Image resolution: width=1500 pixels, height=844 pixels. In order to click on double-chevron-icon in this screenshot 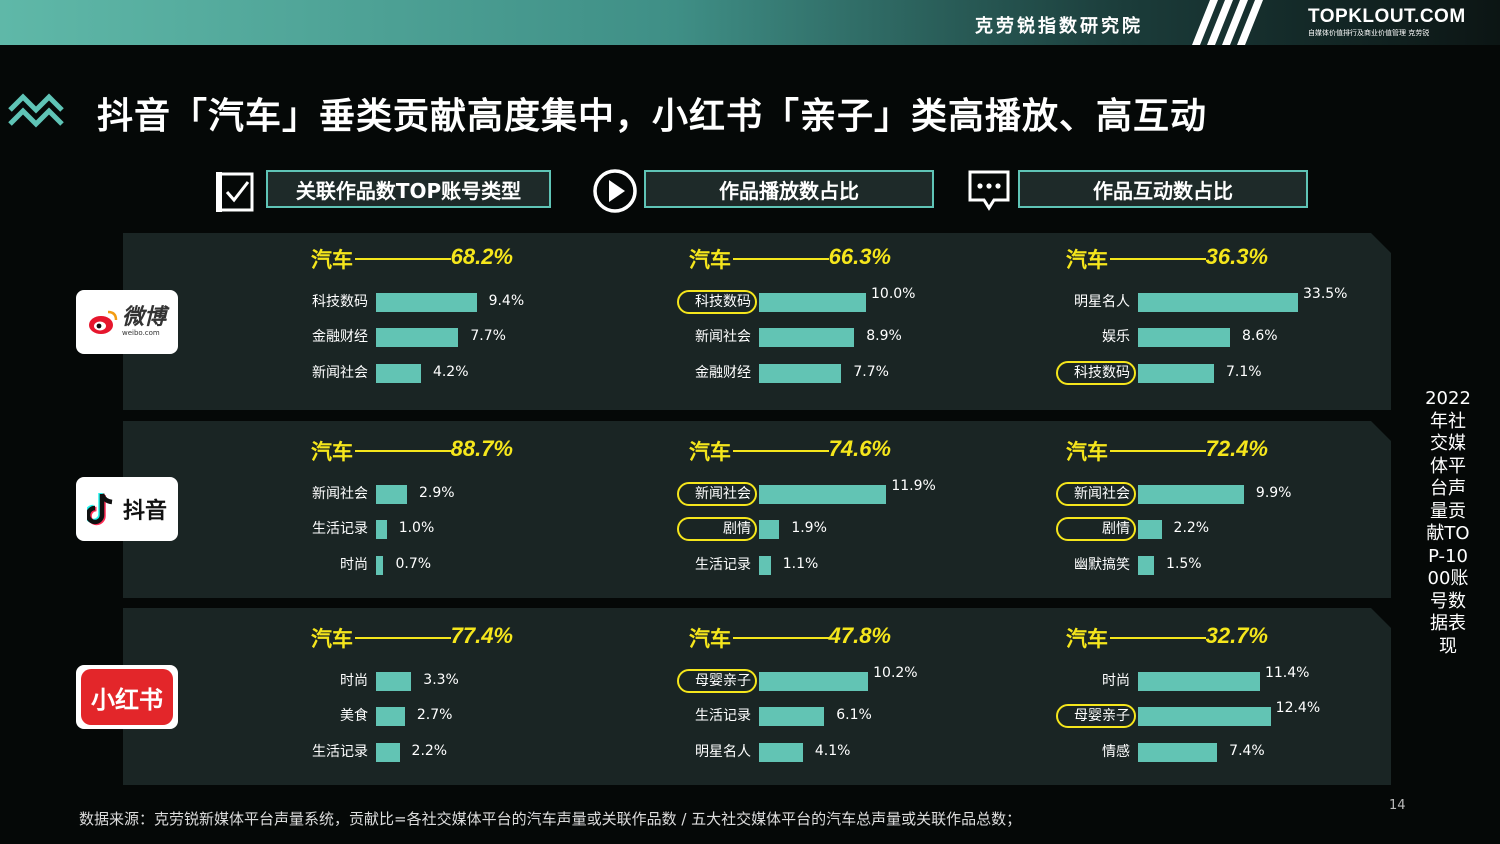, I will do `click(36, 110)`.